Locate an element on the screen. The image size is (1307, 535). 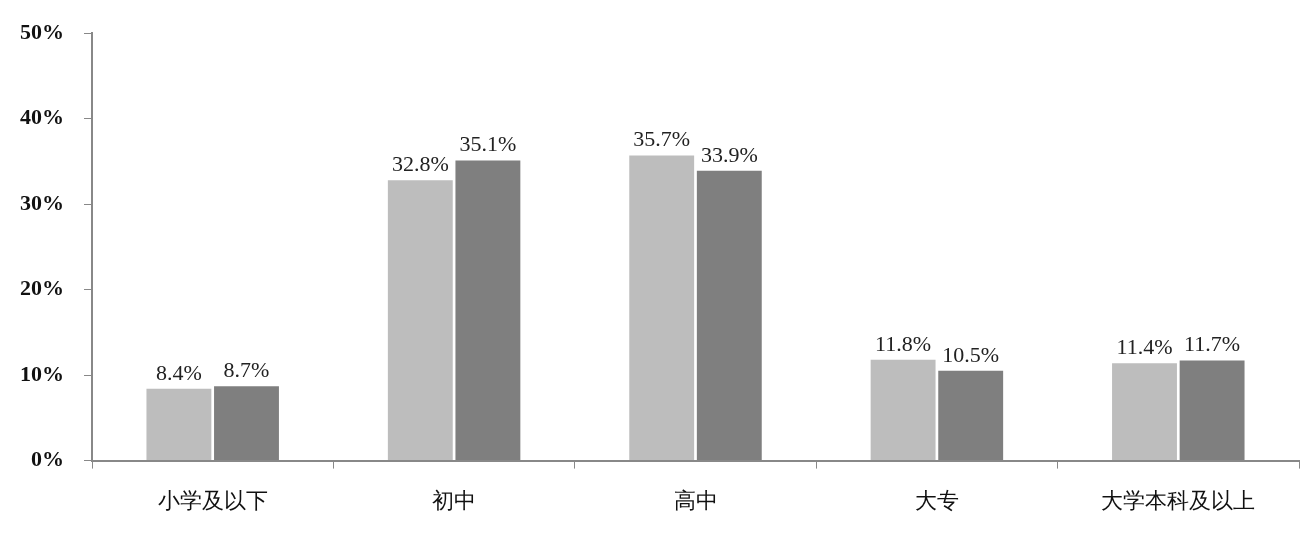
data-label: 11.8% is located at coordinates (903, 343).